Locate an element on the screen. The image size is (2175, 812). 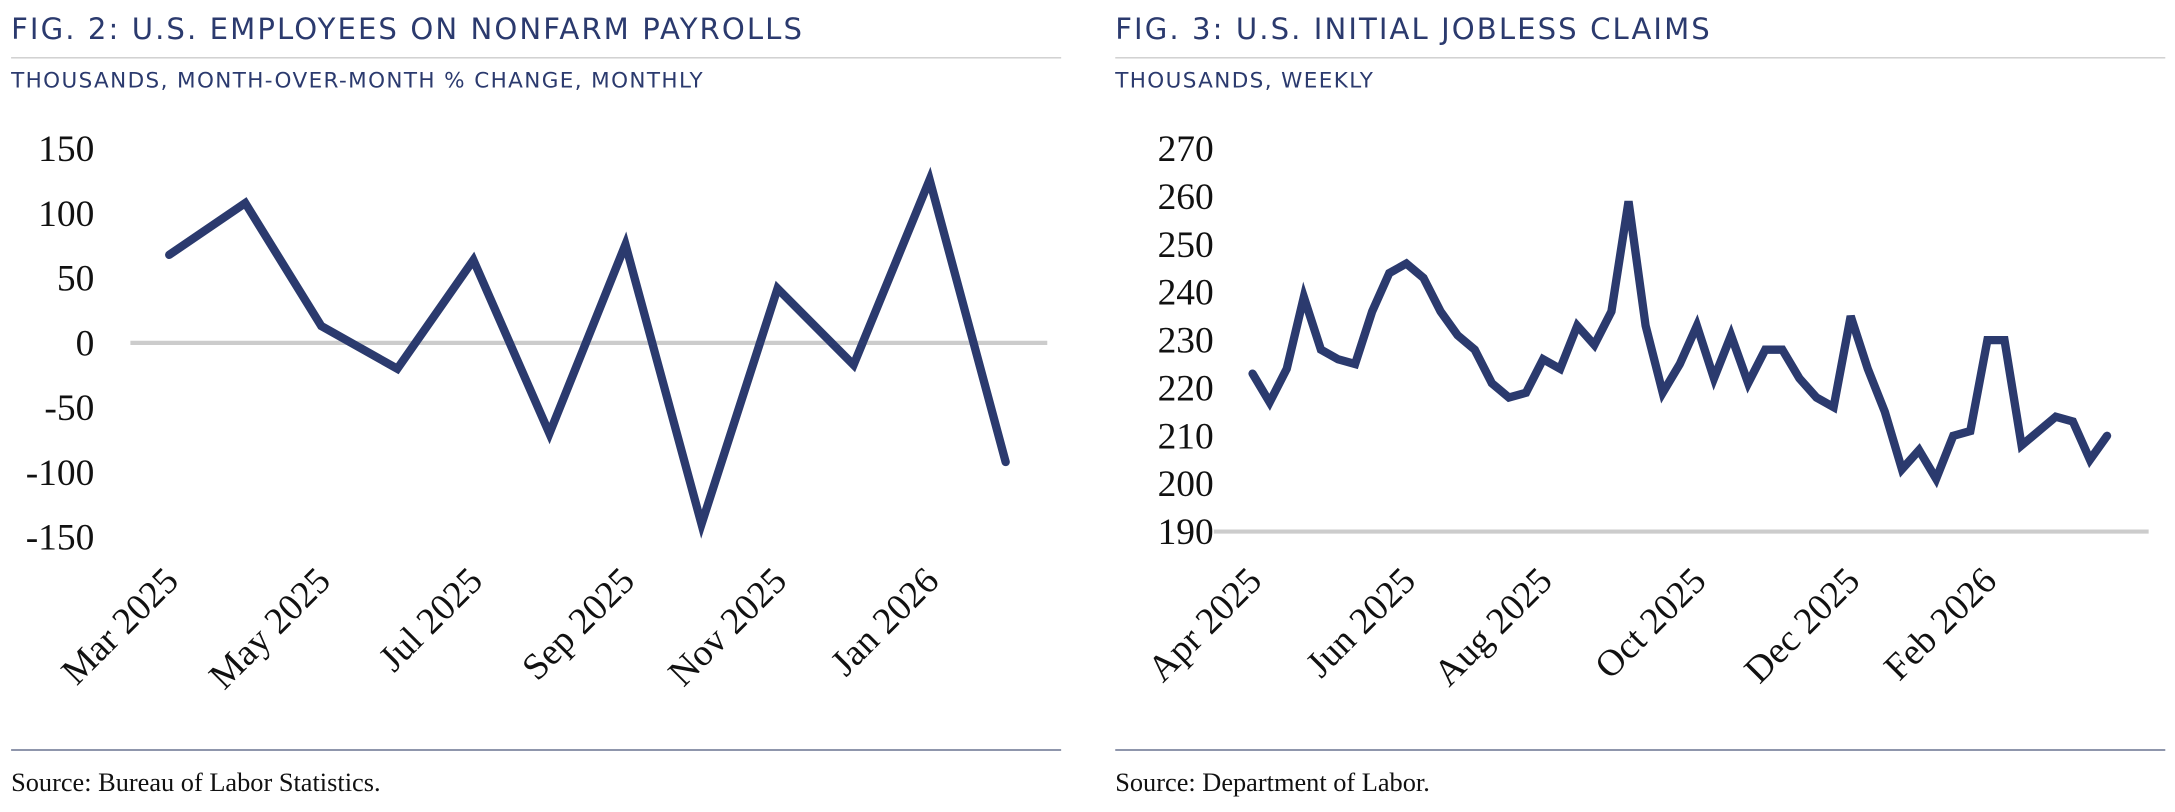
y-tick-label: 260 is located at coordinates (1186, 197).